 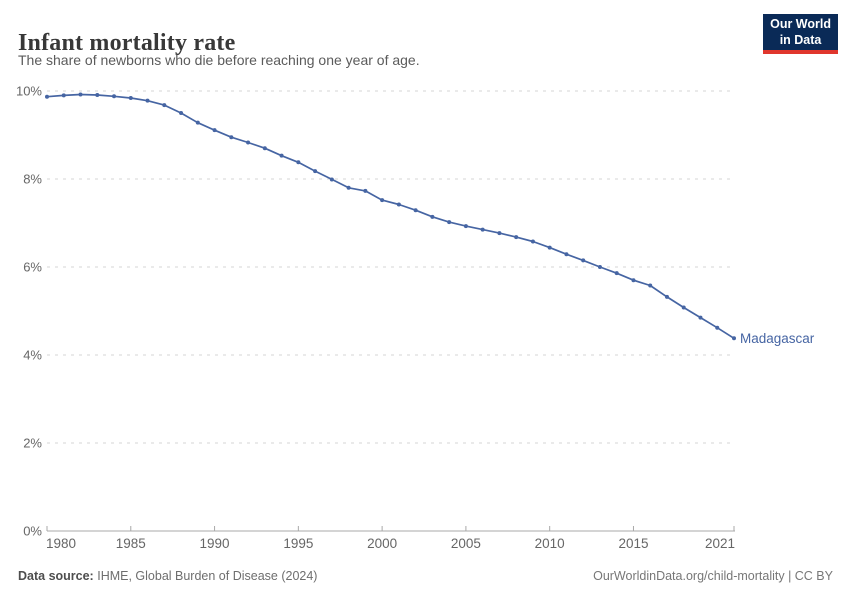 What do you see at coordinates (466, 543) in the screenshot?
I see `x-axis-tick-label: 2005` at bounding box center [466, 543].